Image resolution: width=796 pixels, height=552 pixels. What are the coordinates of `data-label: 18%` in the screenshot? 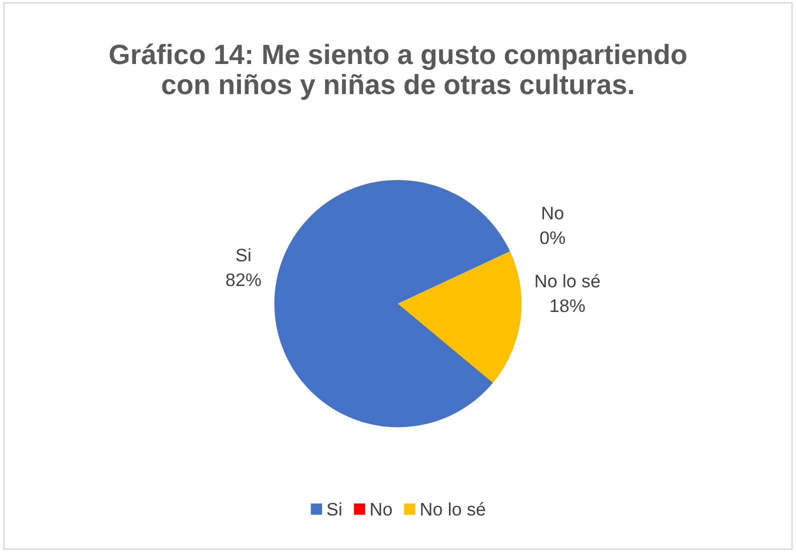 It's located at (567, 305).